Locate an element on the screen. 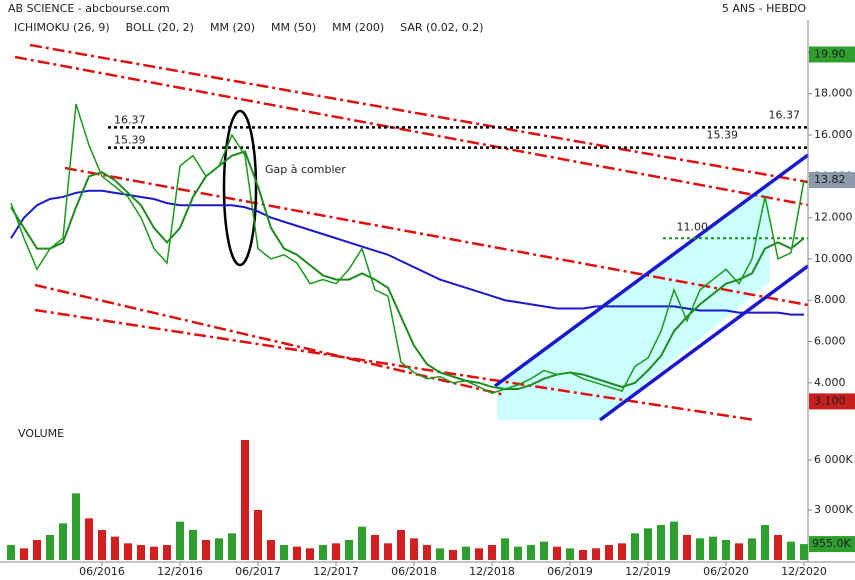  volume-tag-label: 955.0K is located at coordinates (831, 543).